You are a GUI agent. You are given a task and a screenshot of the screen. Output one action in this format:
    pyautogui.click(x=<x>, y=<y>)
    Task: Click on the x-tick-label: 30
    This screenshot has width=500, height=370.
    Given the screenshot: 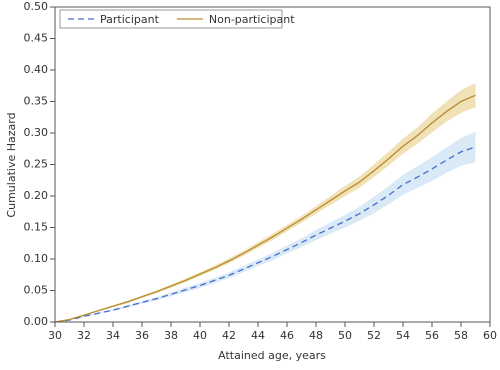 What is the action you would take?
    pyautogui.click(x=55, y=335)
    